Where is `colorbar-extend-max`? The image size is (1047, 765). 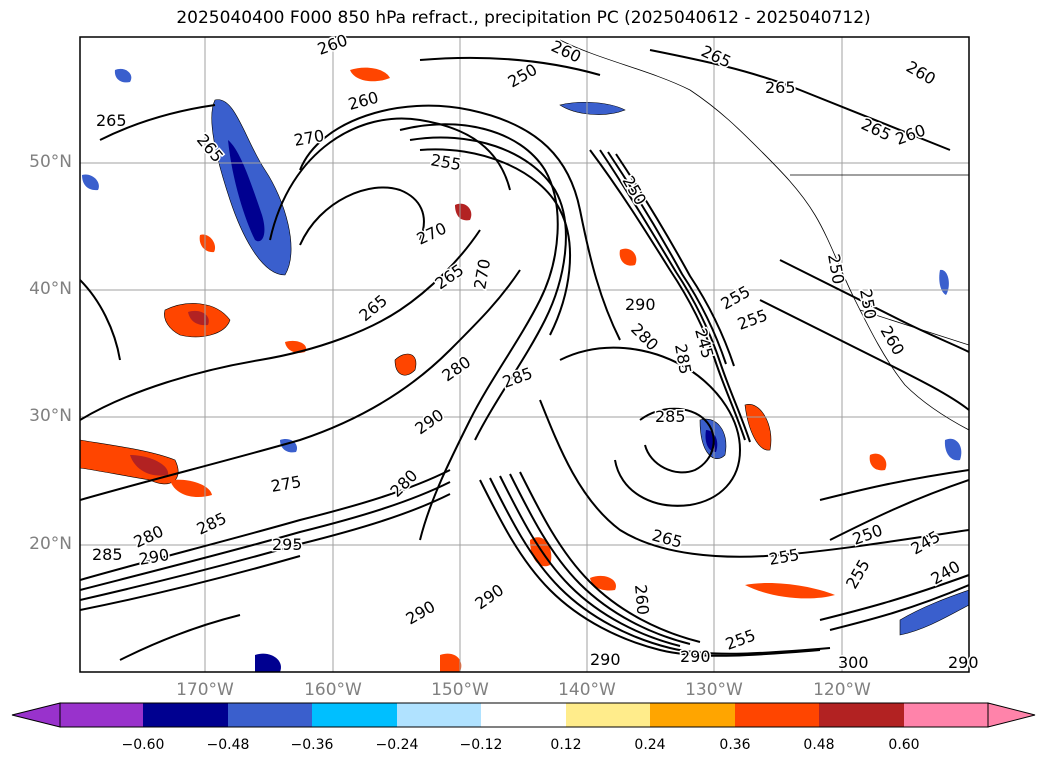 colorbar-extend-max is located at coordinates (1011, 715).